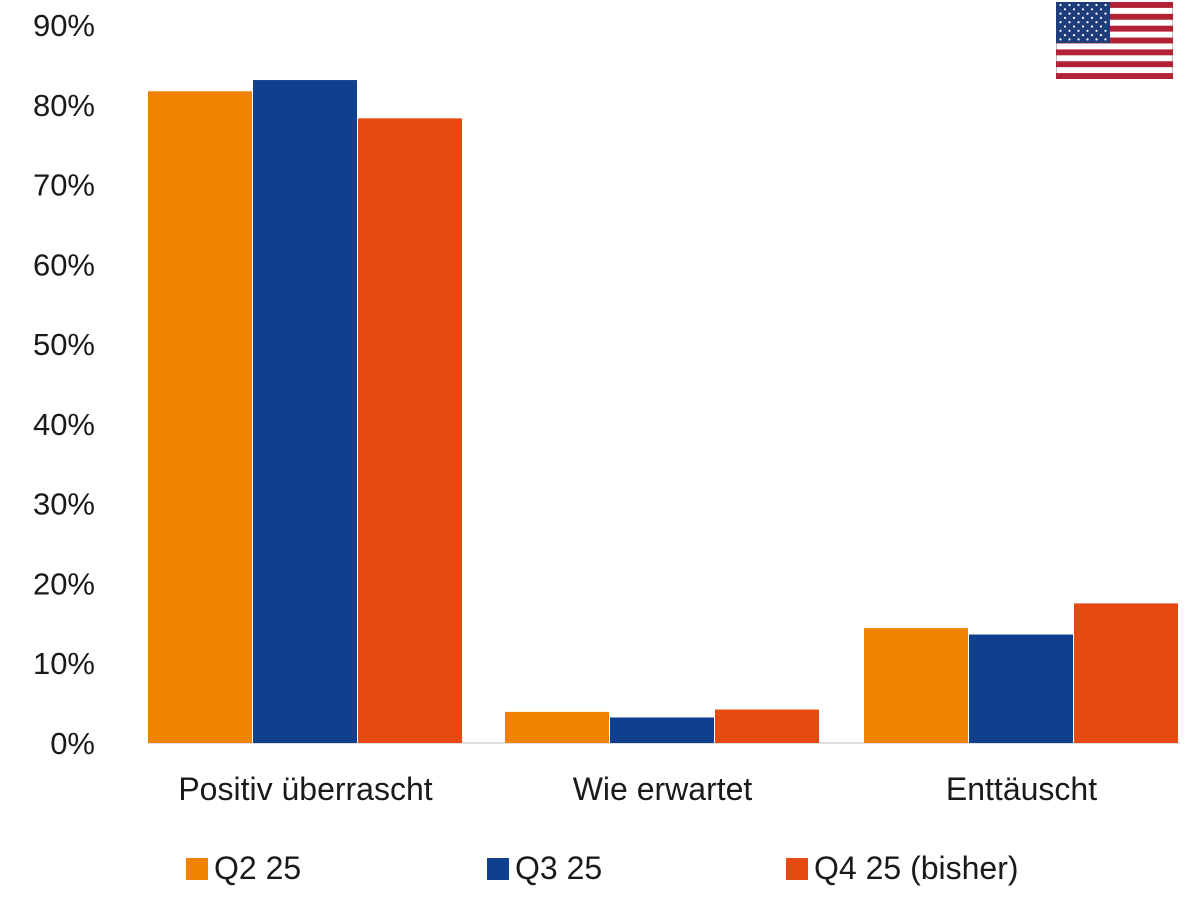  Describe the element at coordinates (64, 105) in the screenshot. I see `y-tick-label: 80%` at that location.